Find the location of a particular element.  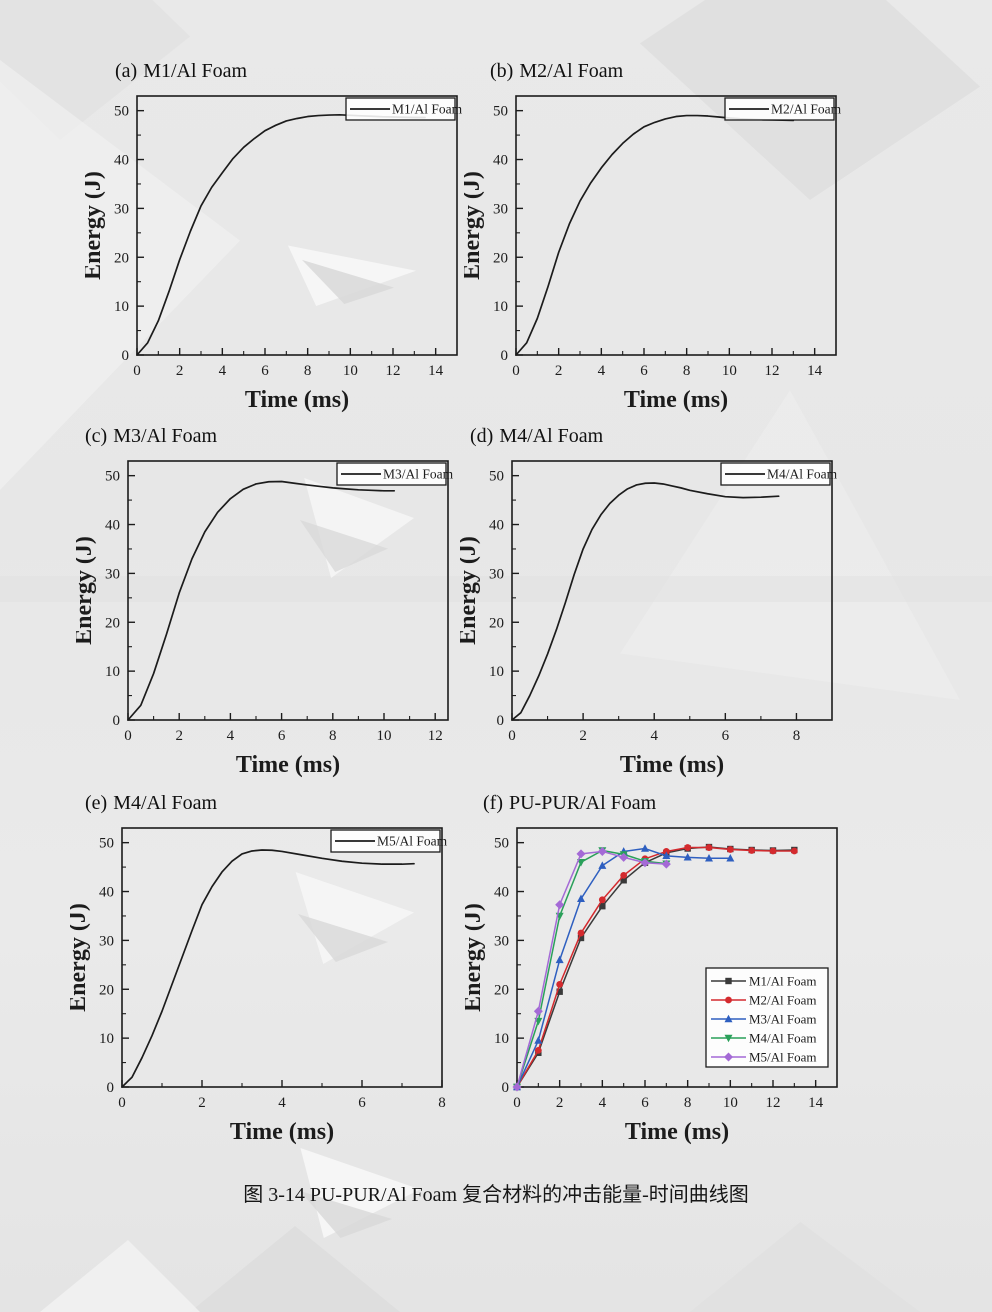

legend: M4/Al Foam is located at coordinates (779, 474).